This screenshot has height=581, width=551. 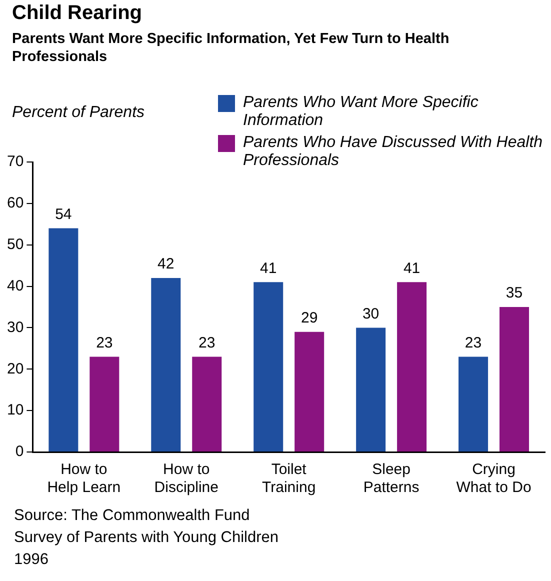 What do you see at coordinates (361, 112) in the screenshot?
I see `legend-label: Parents Who Want More Specific Information` at bounding box center [361, 112].